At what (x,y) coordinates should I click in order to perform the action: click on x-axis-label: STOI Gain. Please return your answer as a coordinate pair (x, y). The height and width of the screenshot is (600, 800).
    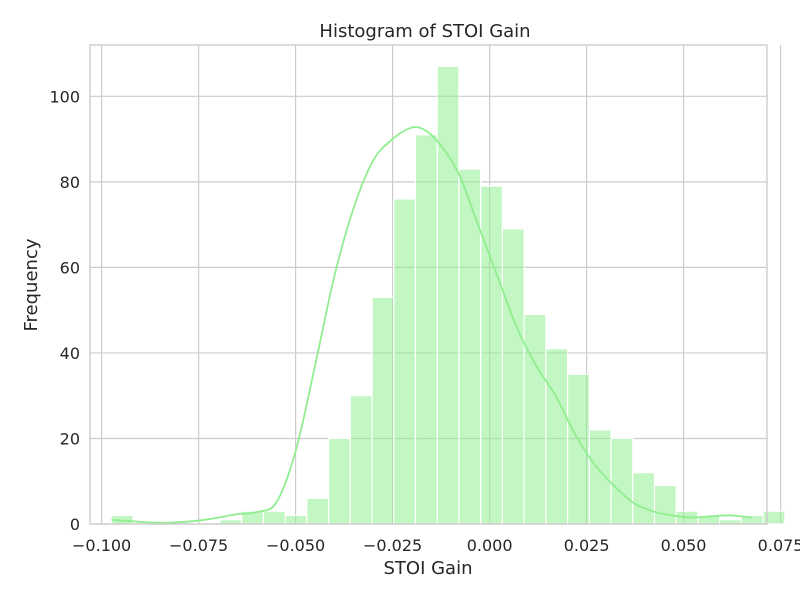
    Looking at the image, I should click on (427, 568).